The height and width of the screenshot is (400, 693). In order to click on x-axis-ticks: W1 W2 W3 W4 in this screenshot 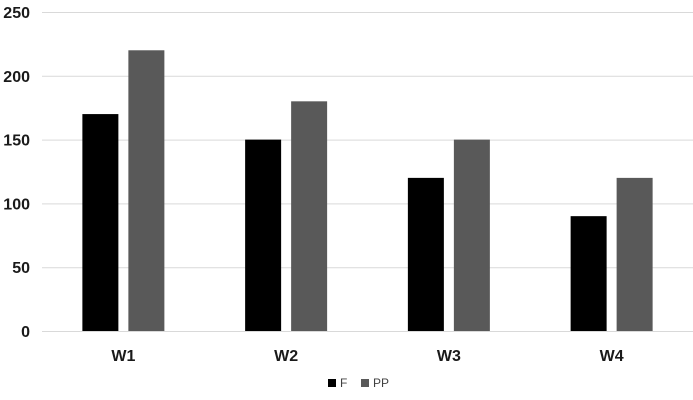, I will do `click(367, 356)`.